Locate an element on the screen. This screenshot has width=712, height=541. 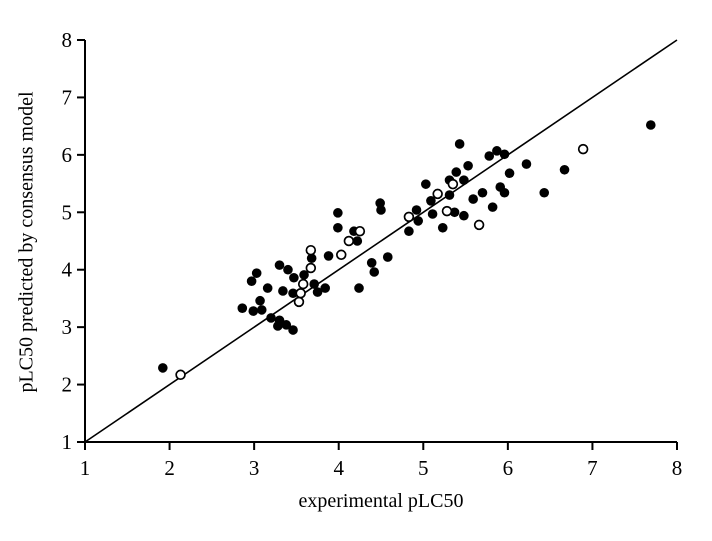
y-tick-label: 5 is located at coordinates (67, 212).